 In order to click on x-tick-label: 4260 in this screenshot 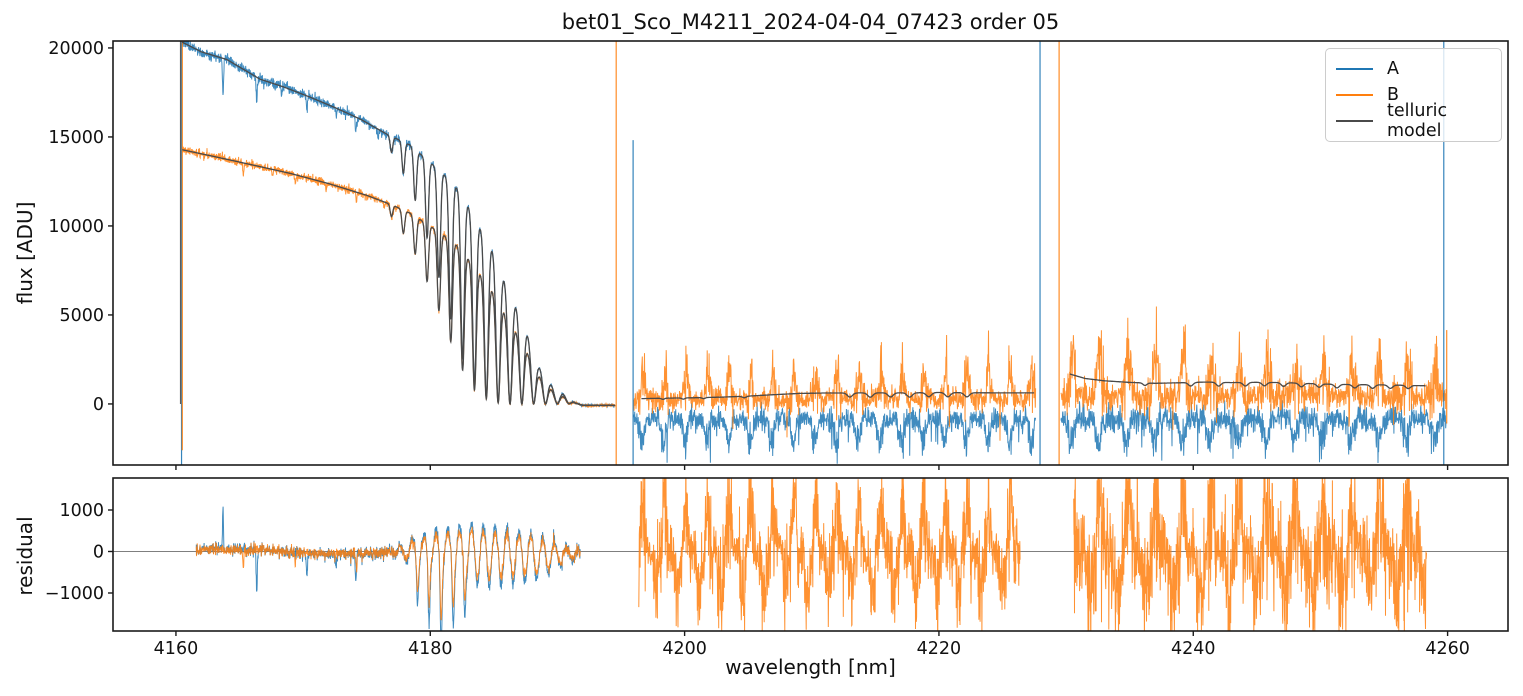, I will do `click(1447, 649)`.